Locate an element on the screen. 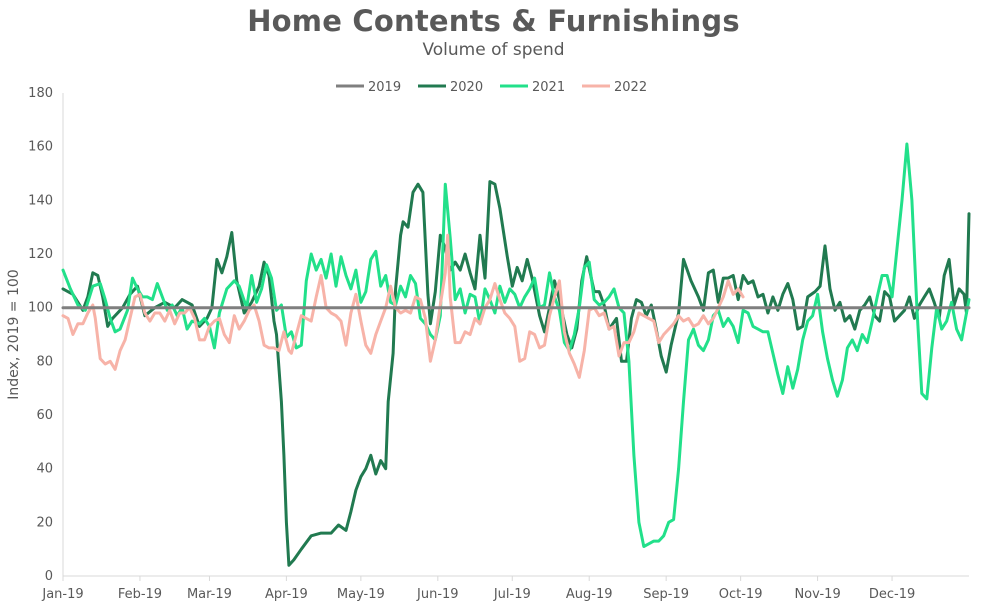 This screenshot has height=616, width=987. legend-label-2019: 2019 is located at coordinates (384, 87).